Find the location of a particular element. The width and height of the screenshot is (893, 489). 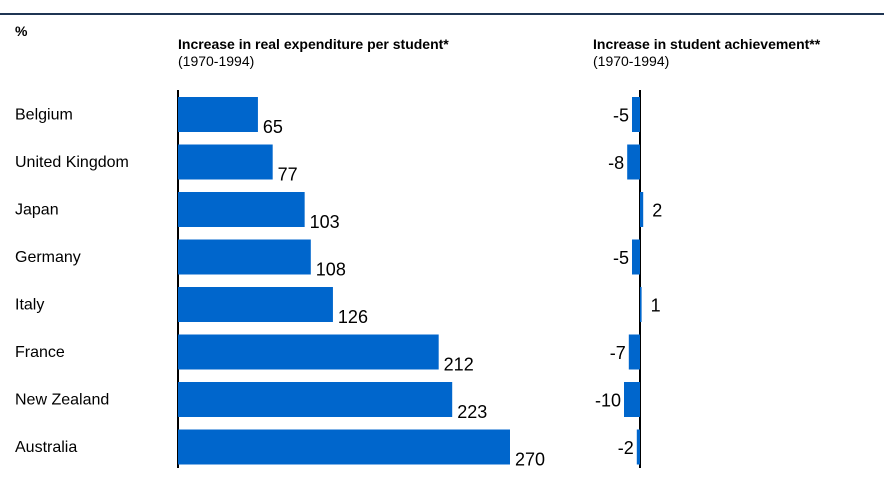

right-chart-title: Increase in student achievement** is located at coordinates (707, 44).